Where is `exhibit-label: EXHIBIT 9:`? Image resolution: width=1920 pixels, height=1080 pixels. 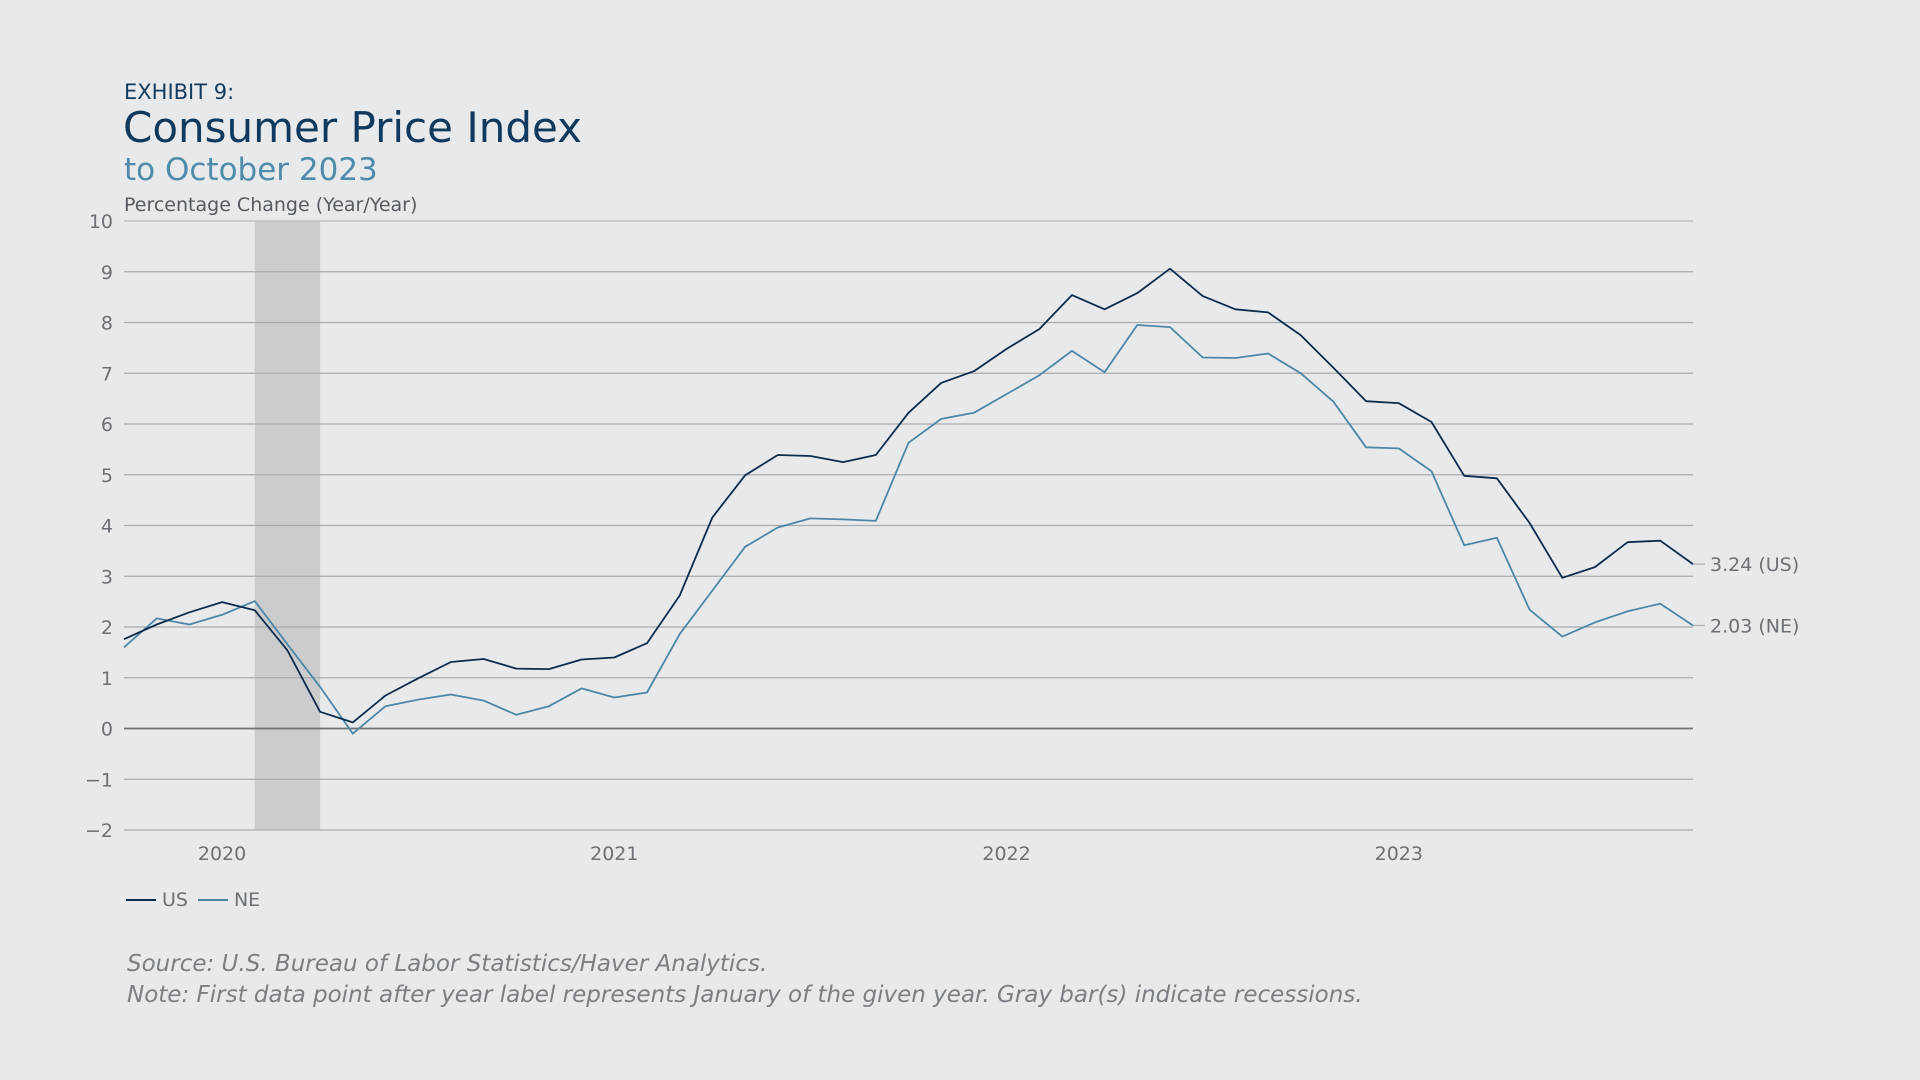
exhibit-label: EXHIBIT 9: is located at coordinates (179, 92).